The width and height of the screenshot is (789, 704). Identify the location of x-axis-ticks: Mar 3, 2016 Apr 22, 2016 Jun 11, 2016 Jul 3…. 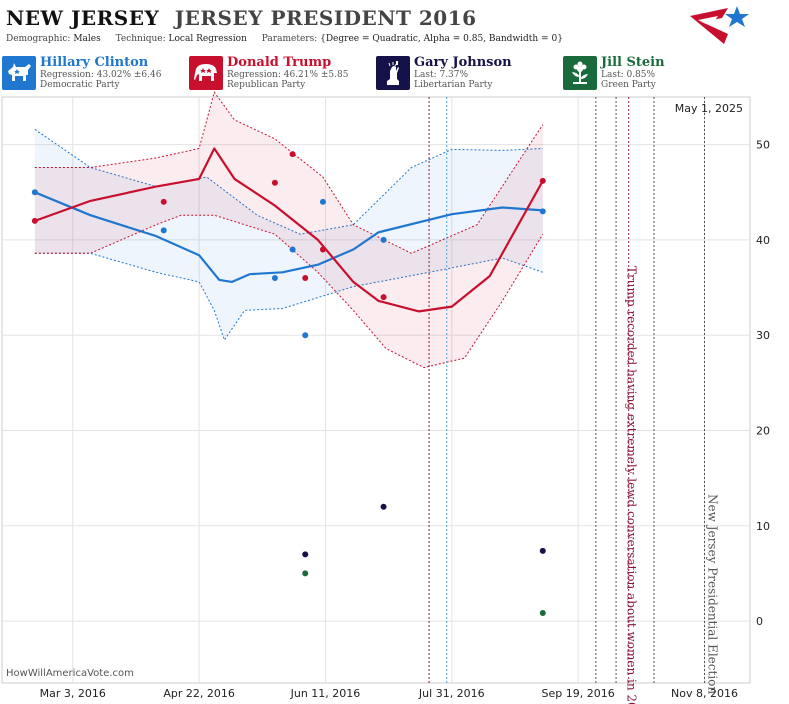
(389, 693).